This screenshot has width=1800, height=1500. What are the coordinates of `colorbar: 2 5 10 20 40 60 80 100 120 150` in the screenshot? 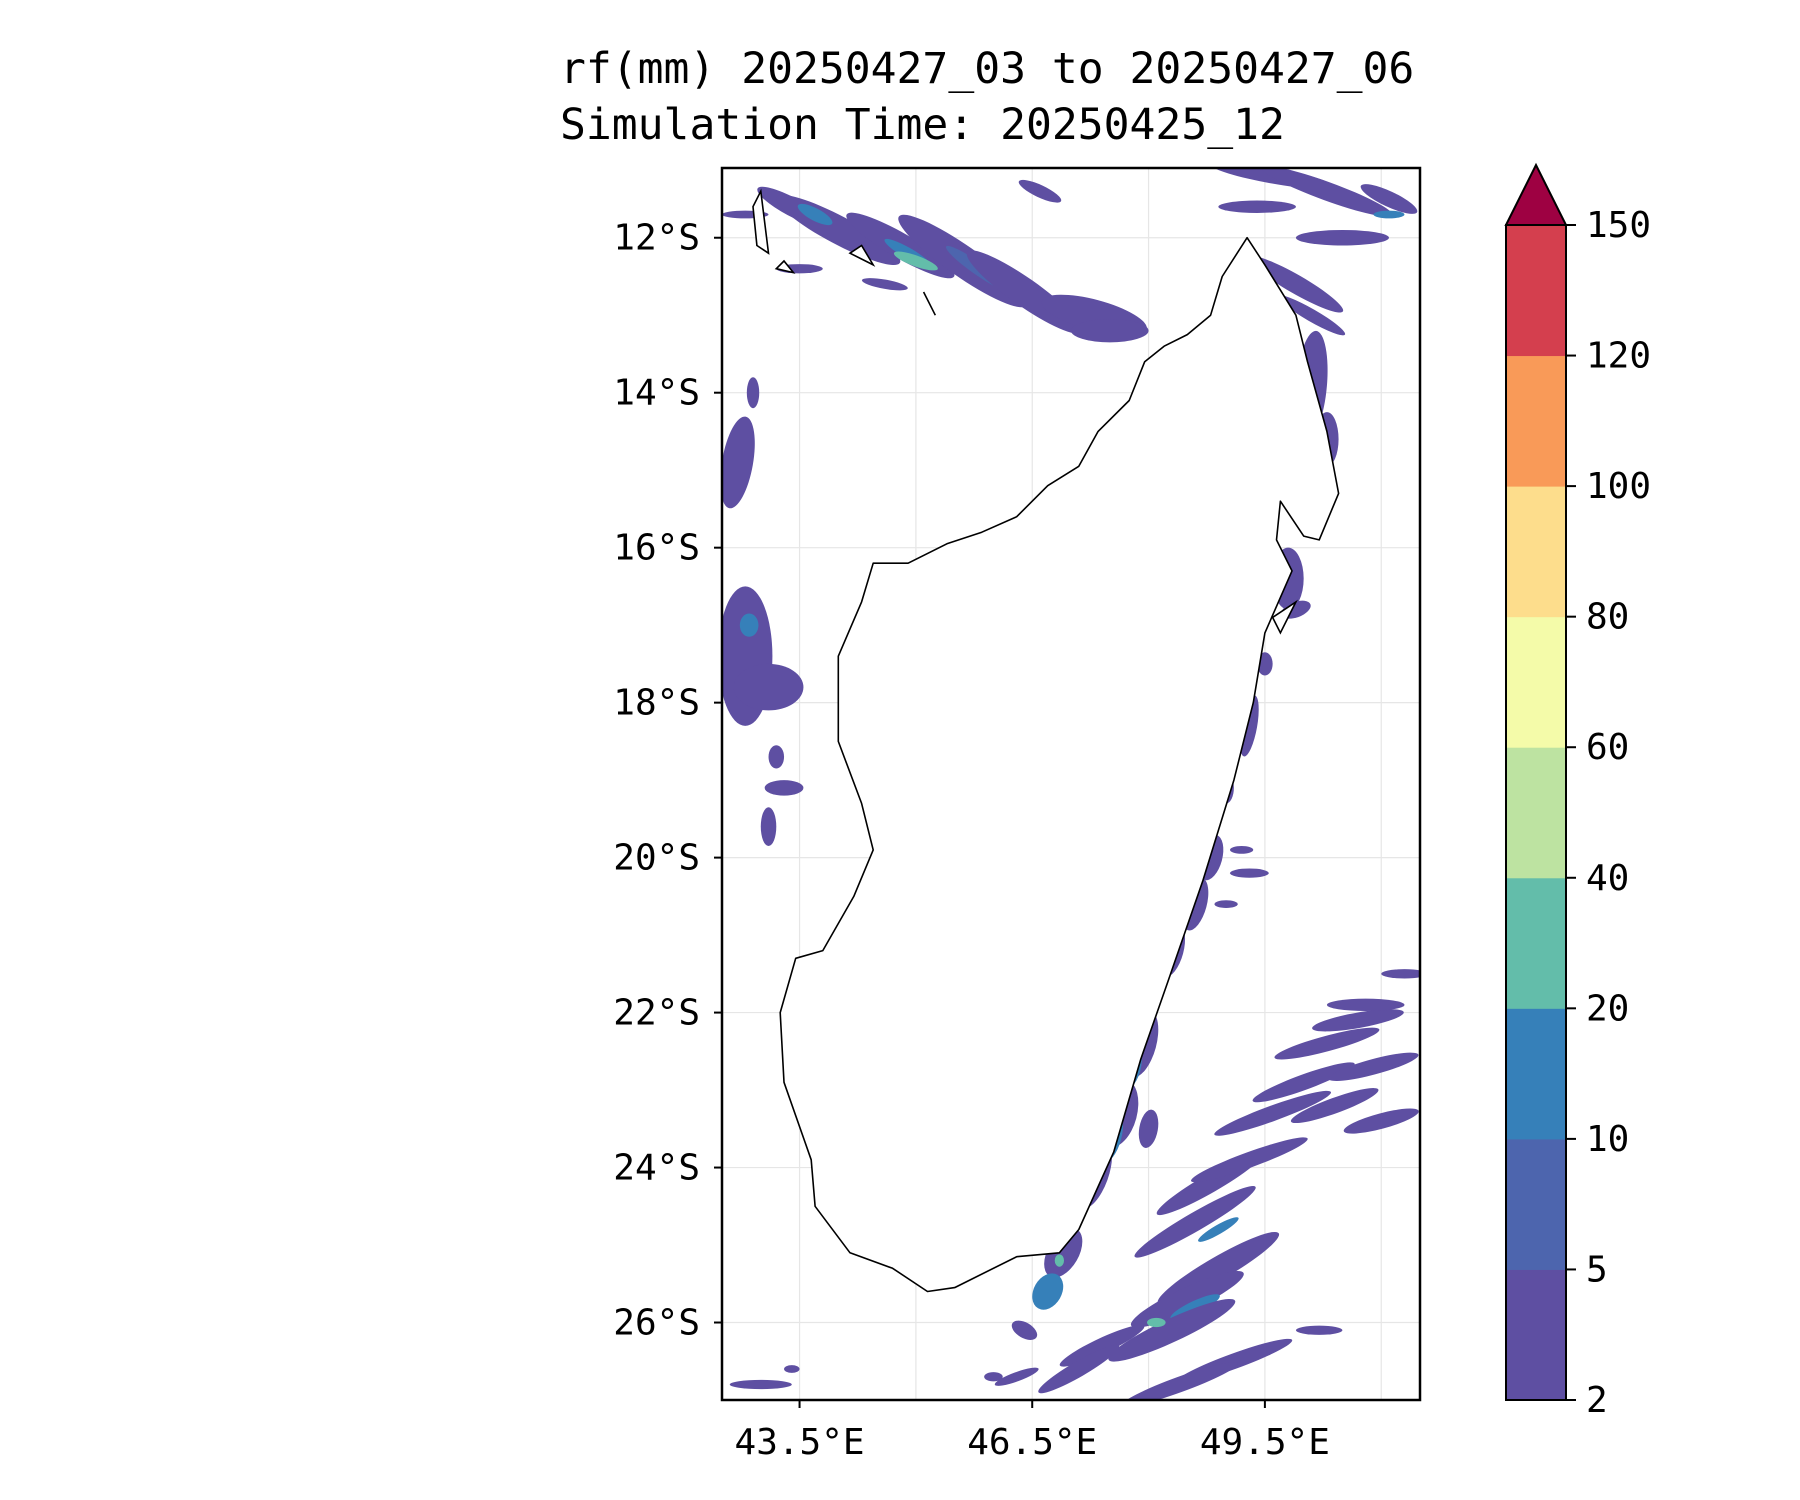 It's located at (1577, 791).